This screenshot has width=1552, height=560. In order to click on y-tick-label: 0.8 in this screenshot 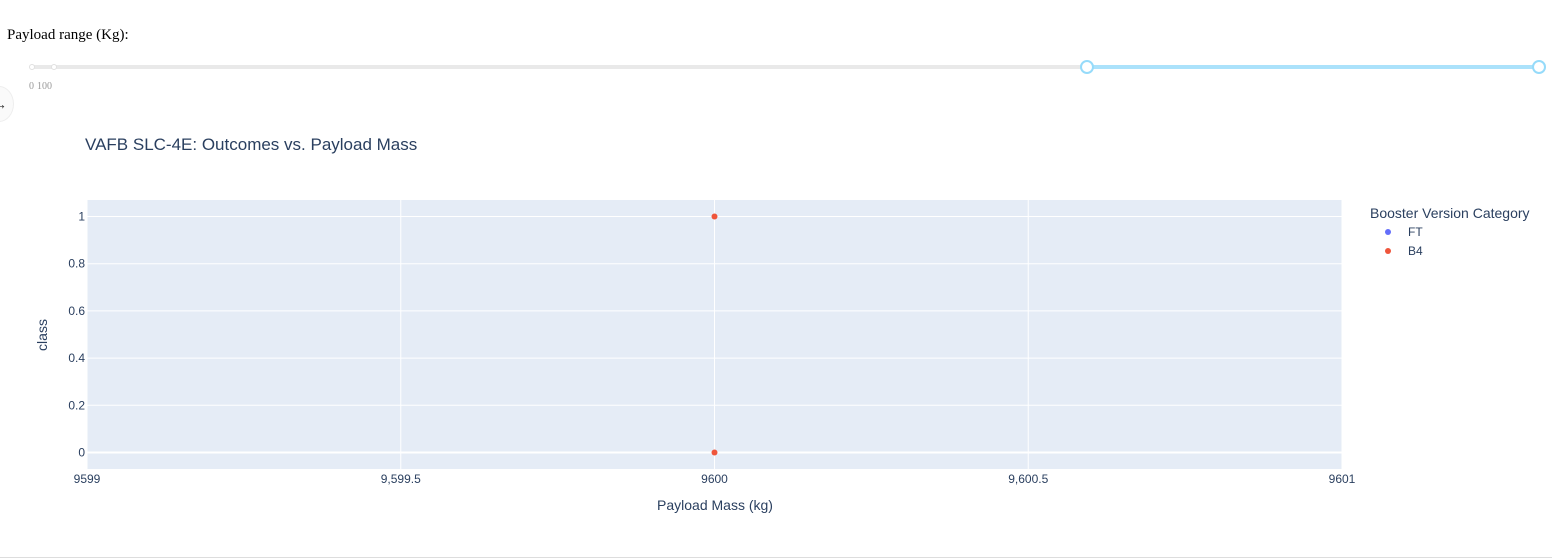, I will do `click(76, 264)`.